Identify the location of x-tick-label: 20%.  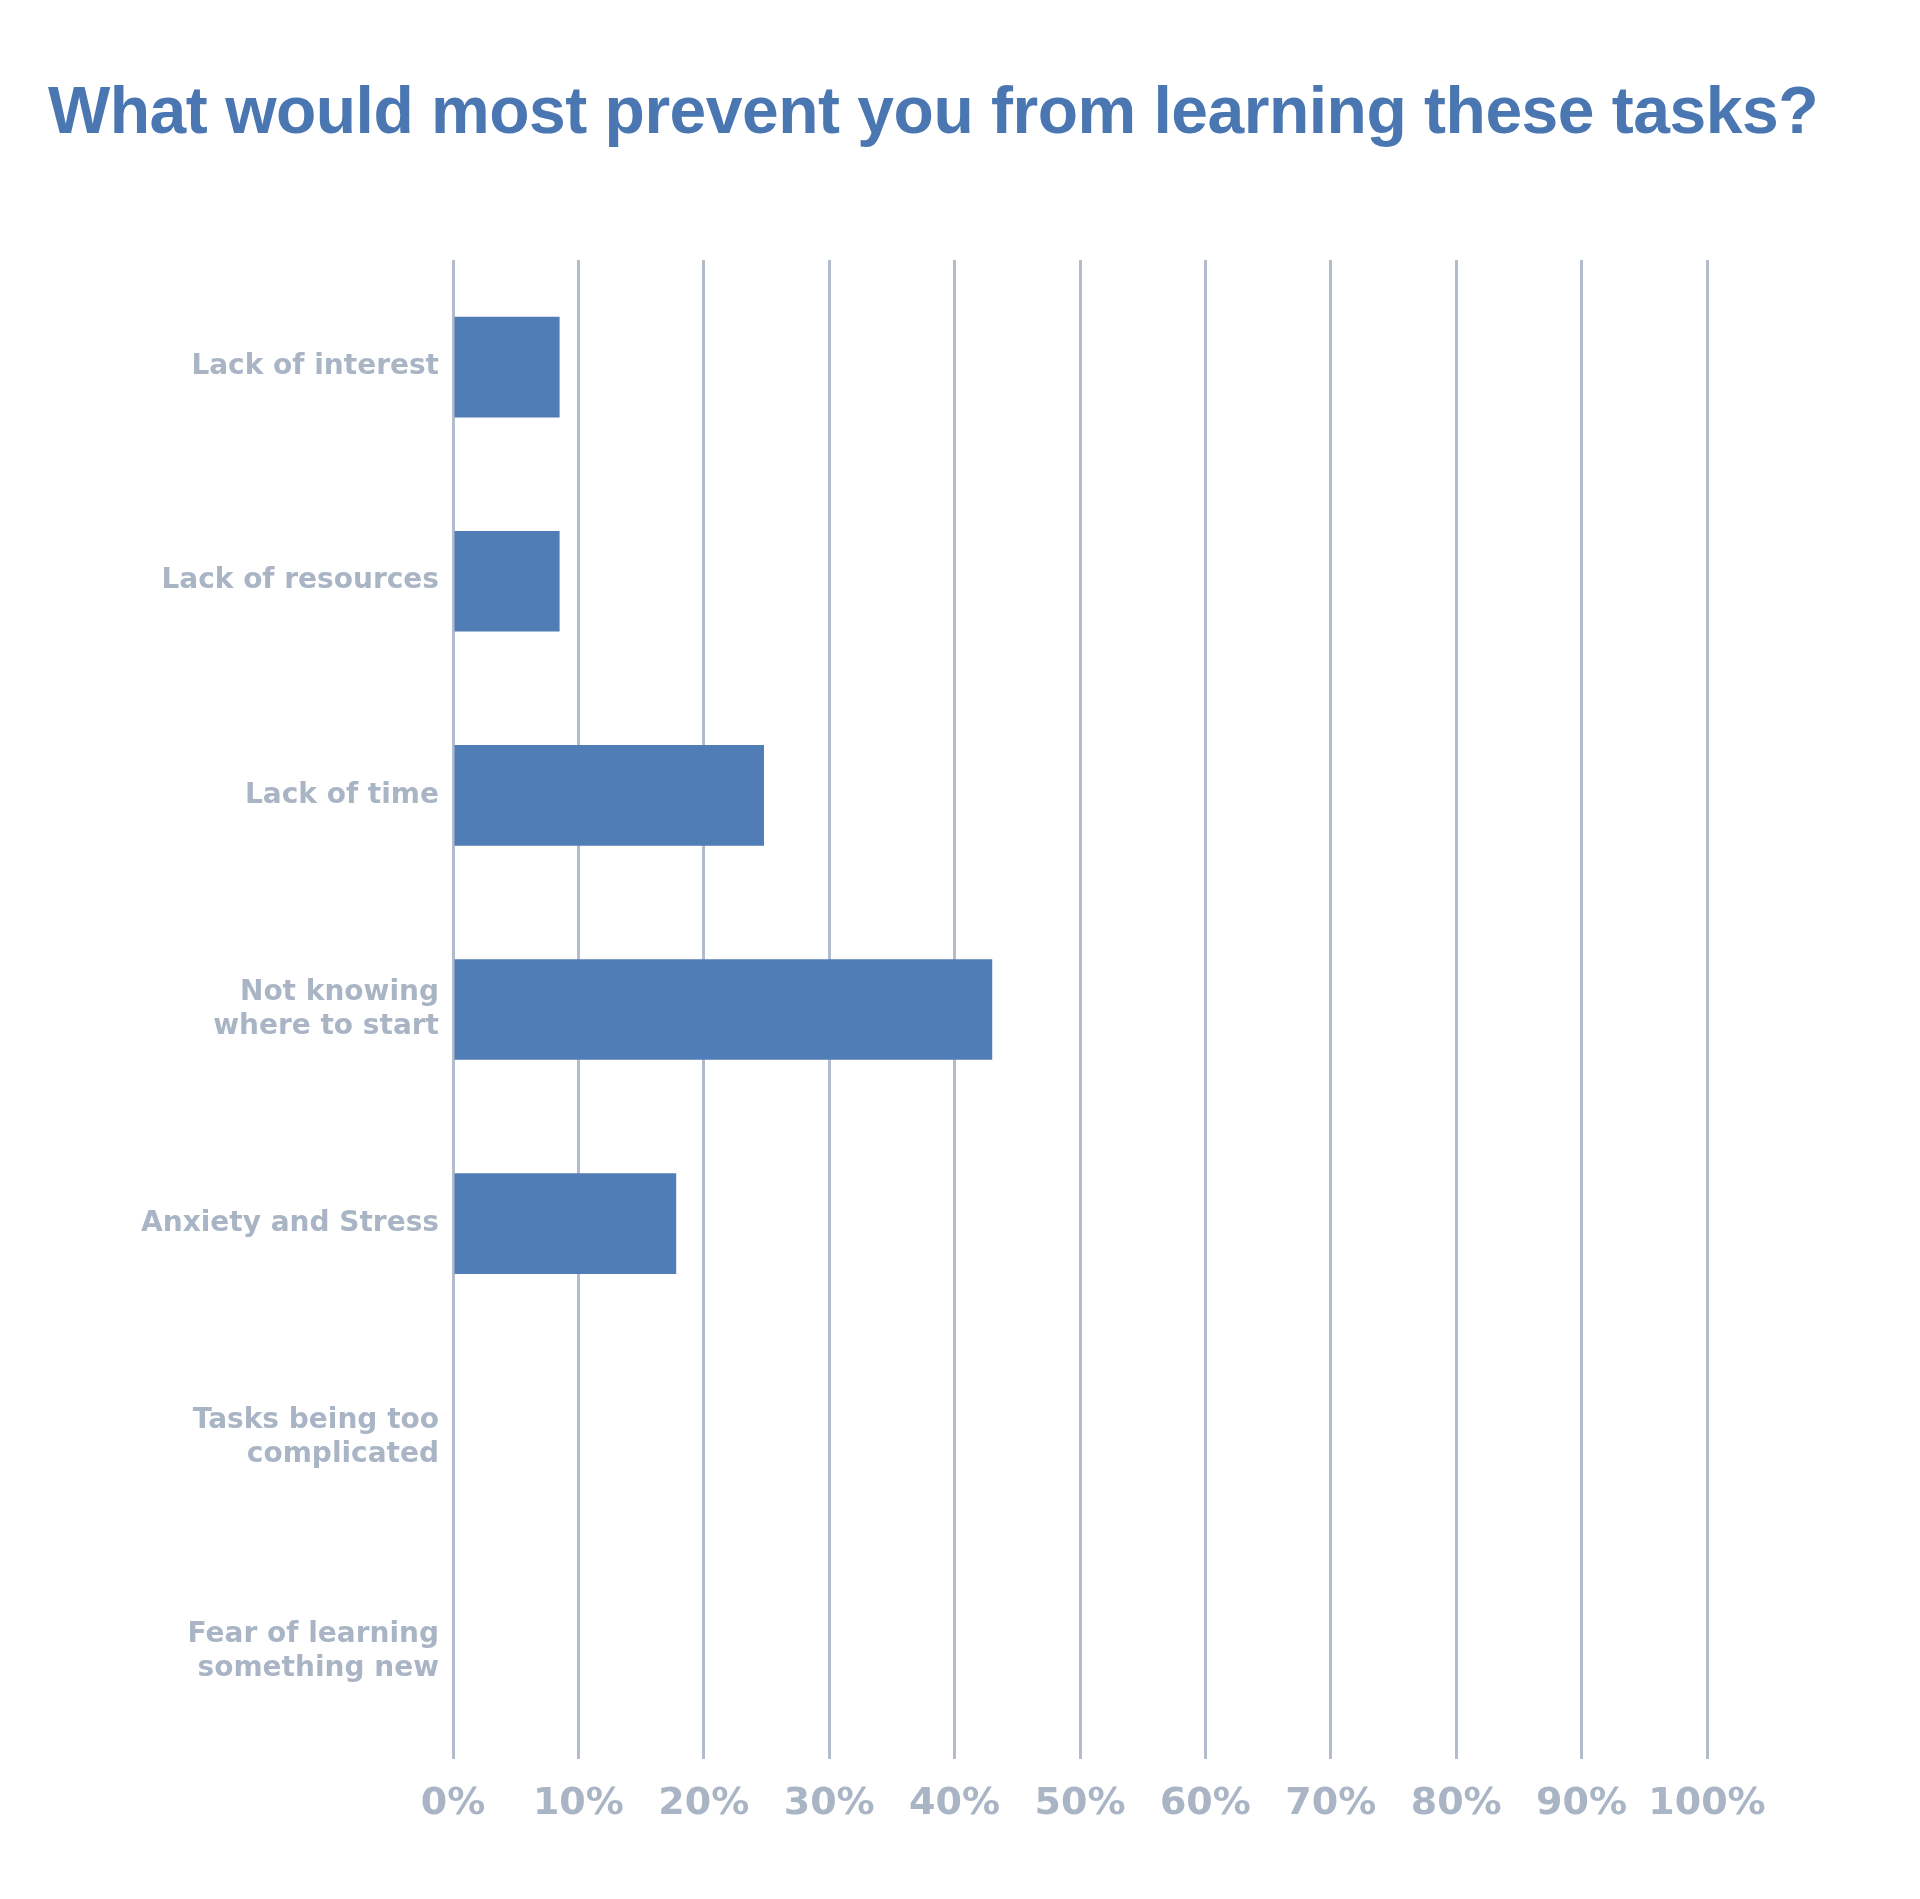
(704, 1800).